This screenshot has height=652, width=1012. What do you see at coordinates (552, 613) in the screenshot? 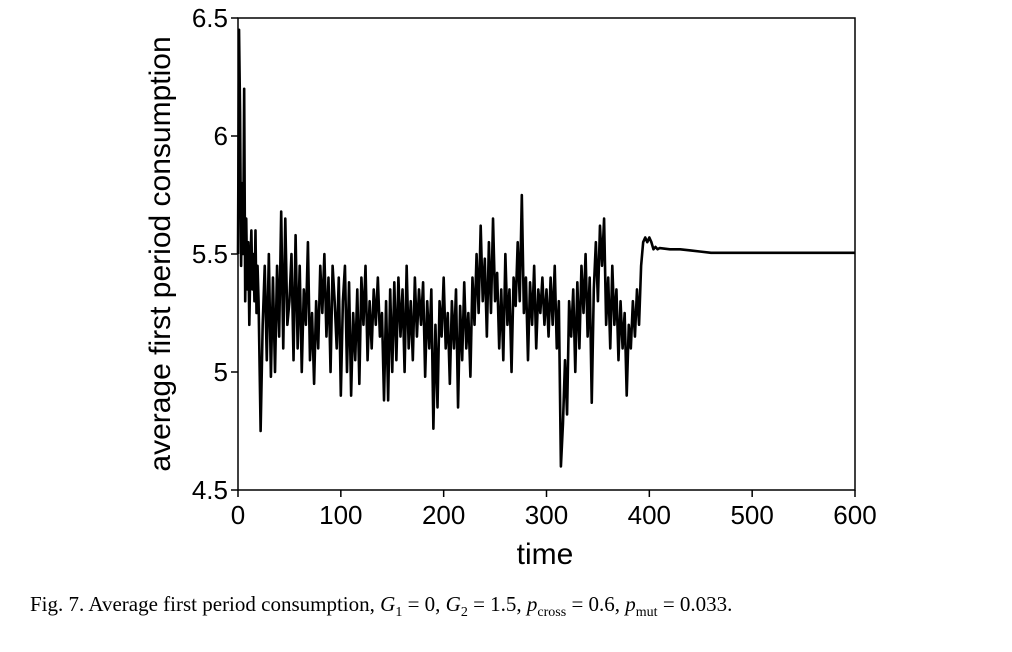
I see `caption-pcross-sub: cross` at bounding box center [552, 613].